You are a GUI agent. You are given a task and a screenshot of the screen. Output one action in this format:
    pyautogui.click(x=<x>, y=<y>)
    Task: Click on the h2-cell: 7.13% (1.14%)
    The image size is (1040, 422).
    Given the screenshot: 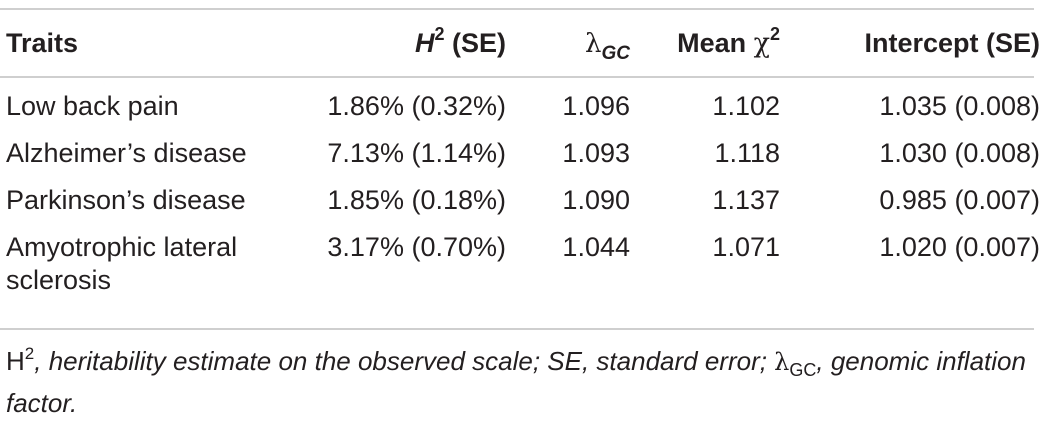 What is the action you would take?
    pyautogui.click(x=416, y=153)
    